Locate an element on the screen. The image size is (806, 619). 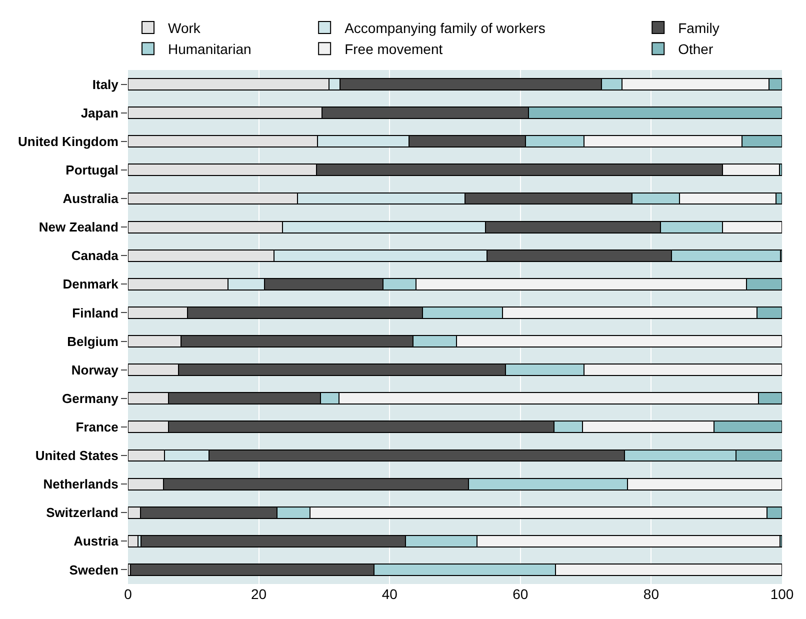
x-tick-label: 20 is located at coordinates (259, 594).